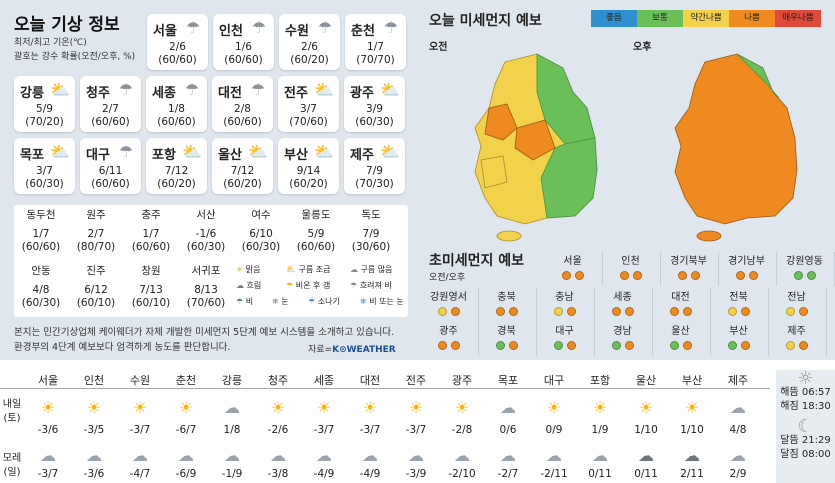  Describe the element at coordinates (536, 147) in the screenshot. I see `dust-map-am` at that location.